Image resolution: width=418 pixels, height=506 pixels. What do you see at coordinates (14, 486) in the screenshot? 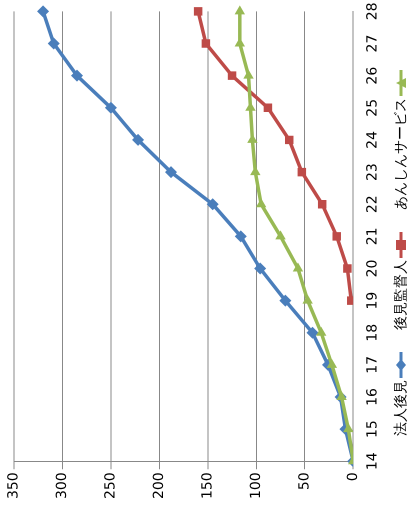
I see `x-tick-label: 350` at bounding box center [14, 486].